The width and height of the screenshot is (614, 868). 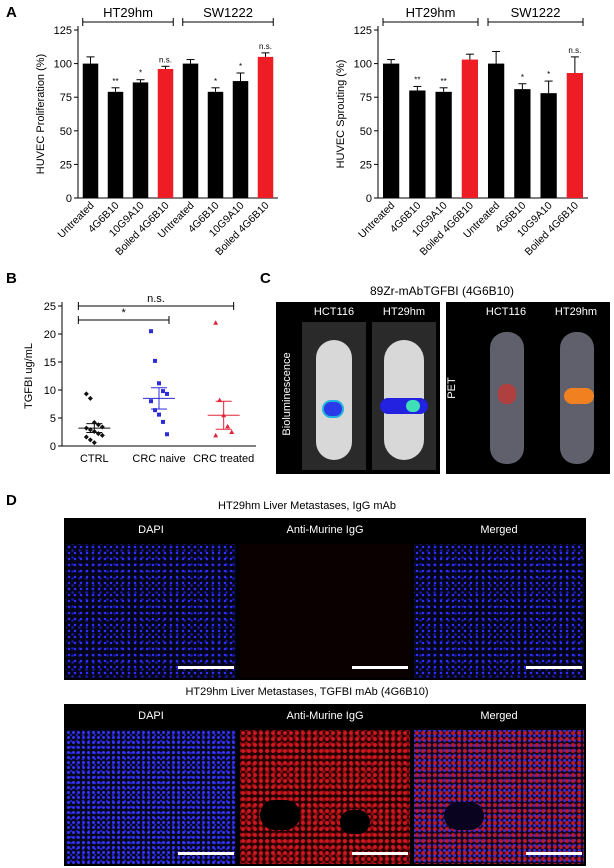 What do you see at coordinates (265, 278) in the screenshot?
I see `panel-label-c: C` at bounding box center [265, 278].